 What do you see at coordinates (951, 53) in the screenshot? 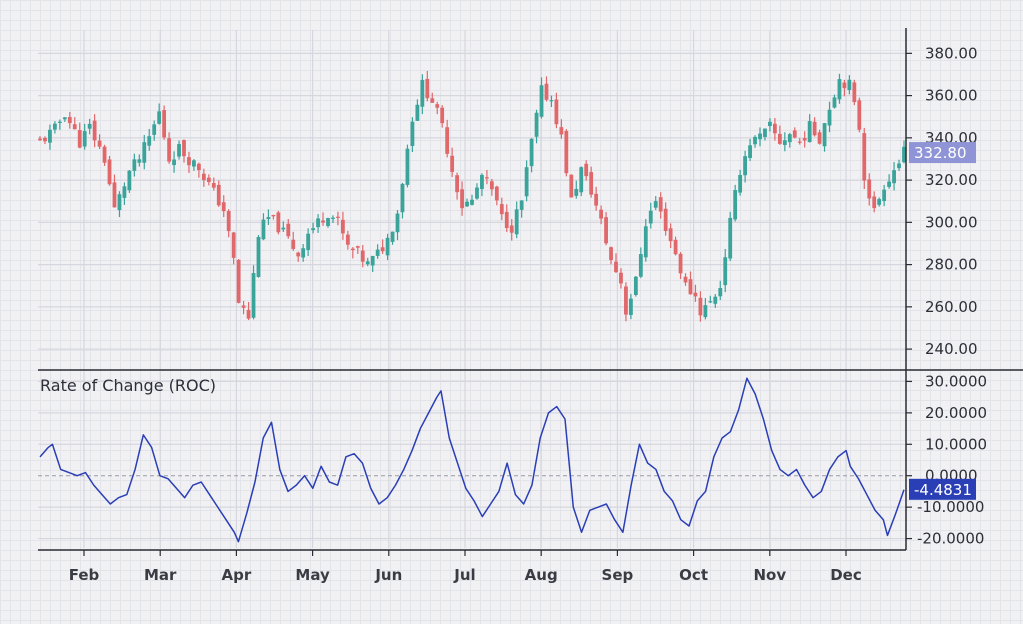
I see `price-tick-label: 380.00` at bounding box center [951, 53].